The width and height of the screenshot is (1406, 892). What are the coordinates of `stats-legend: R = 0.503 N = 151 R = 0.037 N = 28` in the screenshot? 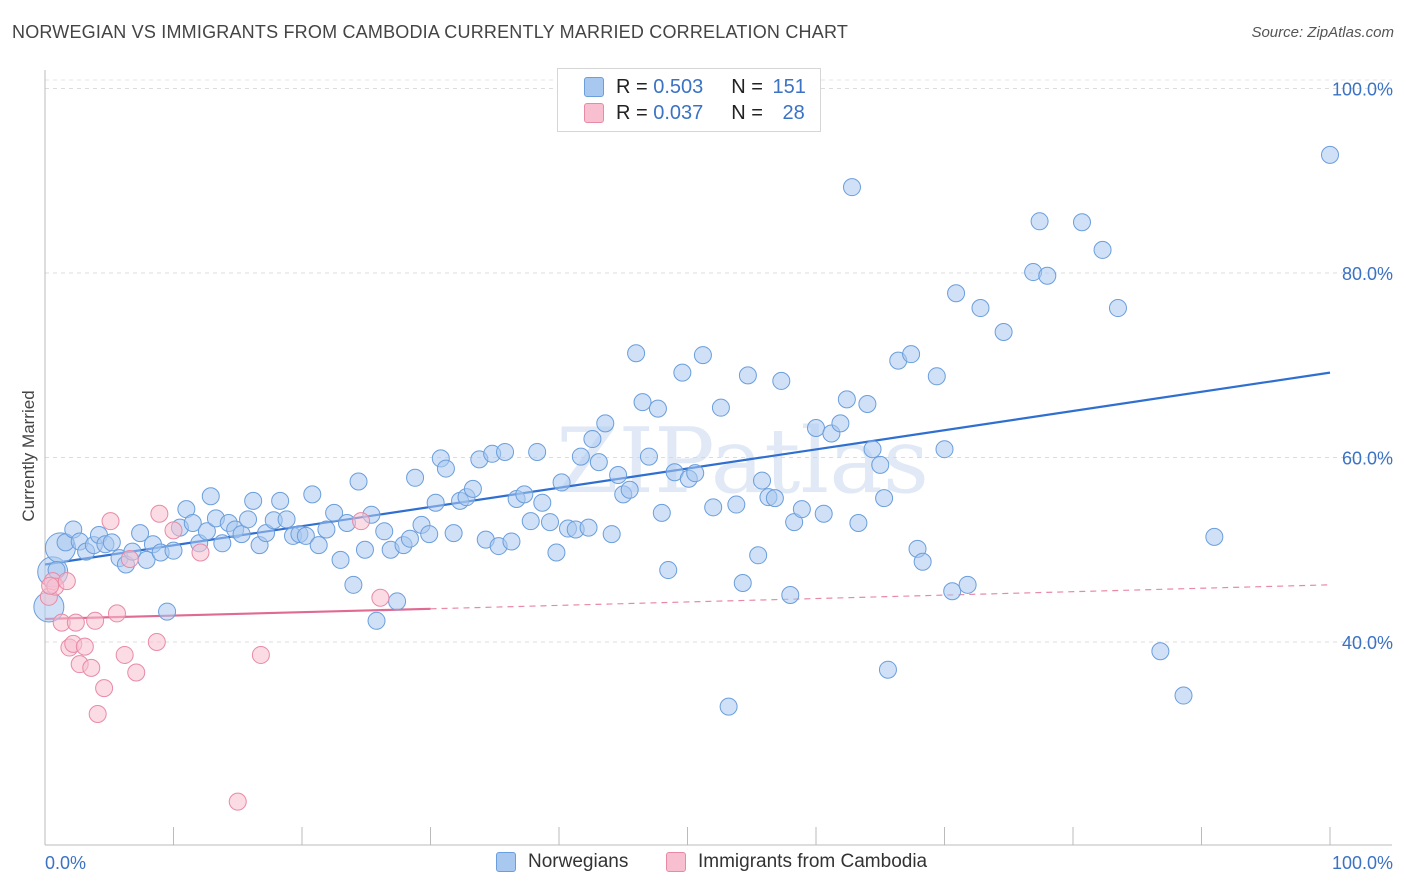 It's located at (689, 100).